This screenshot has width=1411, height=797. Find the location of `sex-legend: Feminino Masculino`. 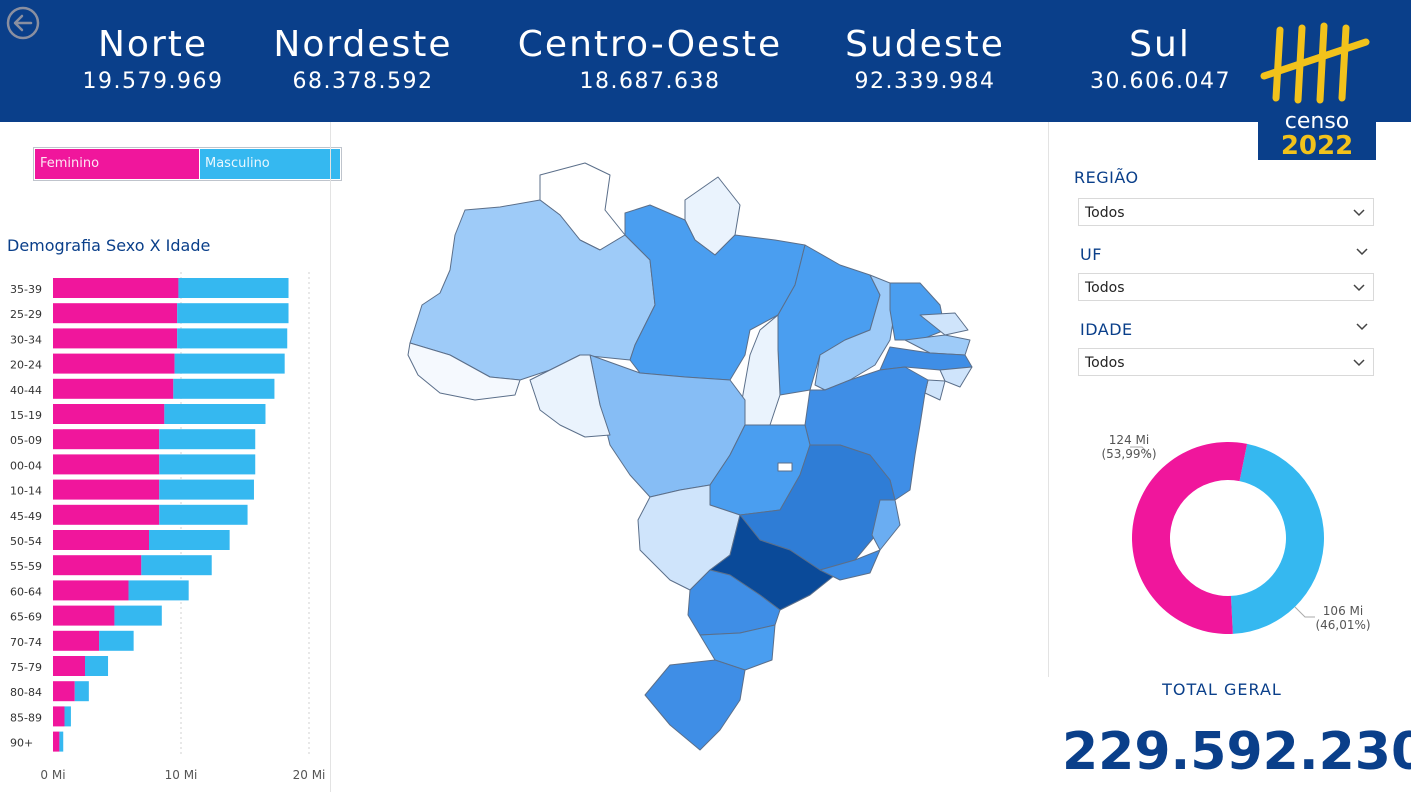

sex-legend: Feminino Masculino is located at coordinates (187, 164).